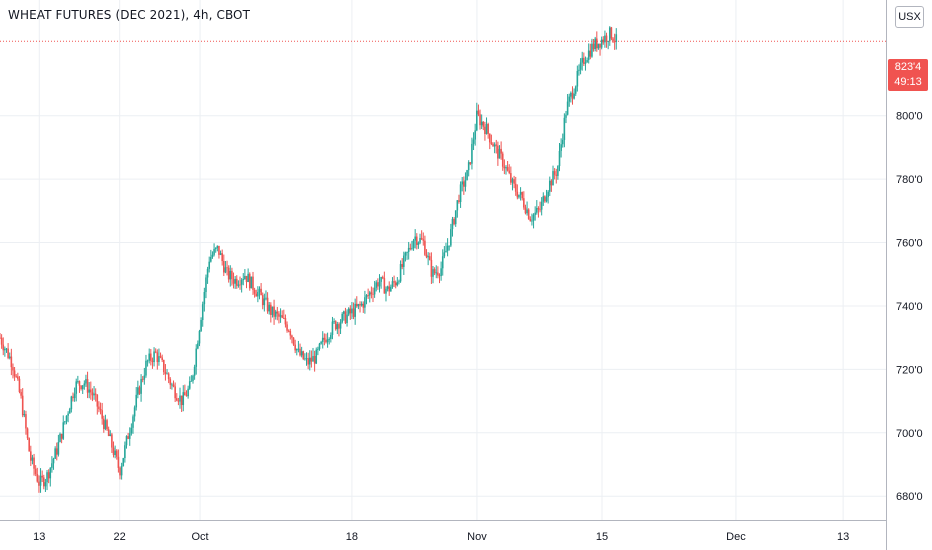 The width and height of the screenshot is (932, 550). Describe the element at coordinates (909, 244) in the screenshot. I see `price-axis-label: 760'0` at that location.